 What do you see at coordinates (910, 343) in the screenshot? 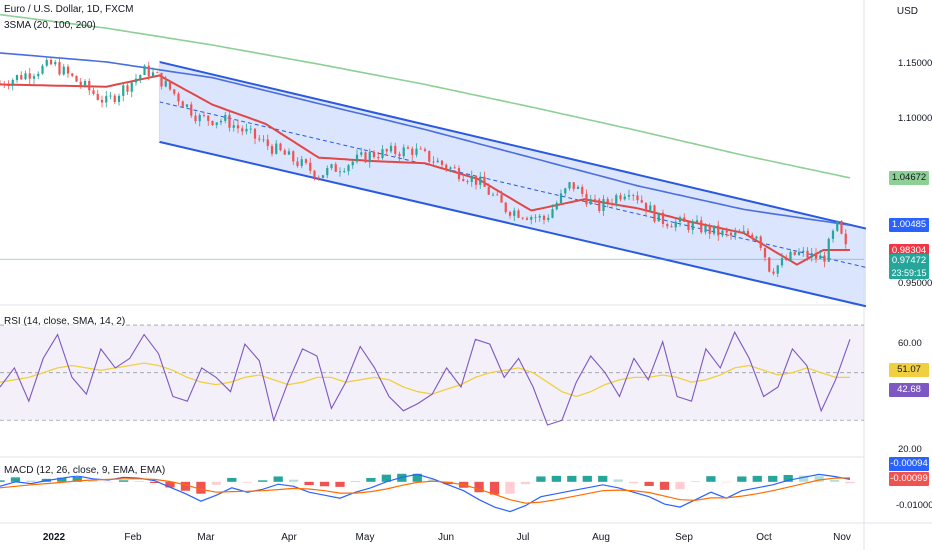
I see `rsi-tick-1: 60.00` at bounding box center [910, 343].